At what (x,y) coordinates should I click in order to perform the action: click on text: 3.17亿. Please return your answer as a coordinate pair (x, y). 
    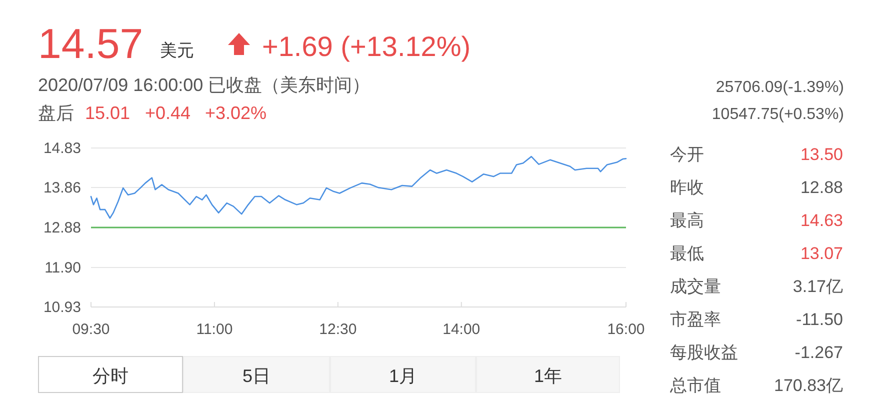
    Looking at the image, I should click on (817, 286).